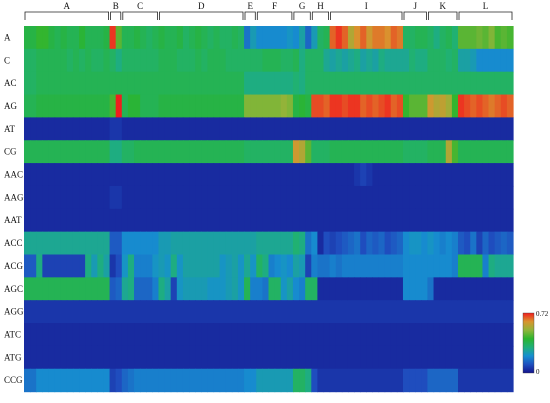  Describe the element at coordinates (67, 6) in the screenshot. I see `group-label: A` at that location.